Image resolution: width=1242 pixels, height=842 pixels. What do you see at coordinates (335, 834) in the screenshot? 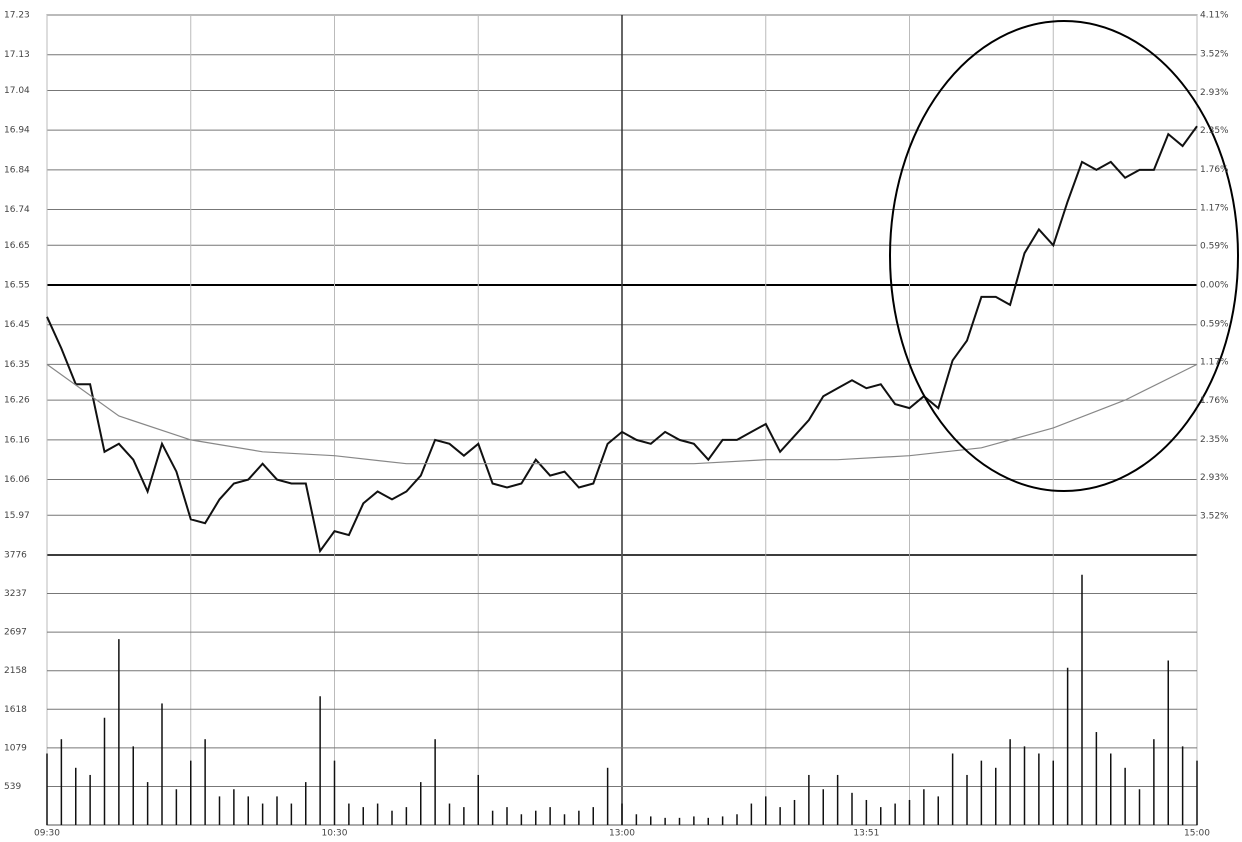
I see `x-tick-label: 10:30` at bounding box center [335, 834].